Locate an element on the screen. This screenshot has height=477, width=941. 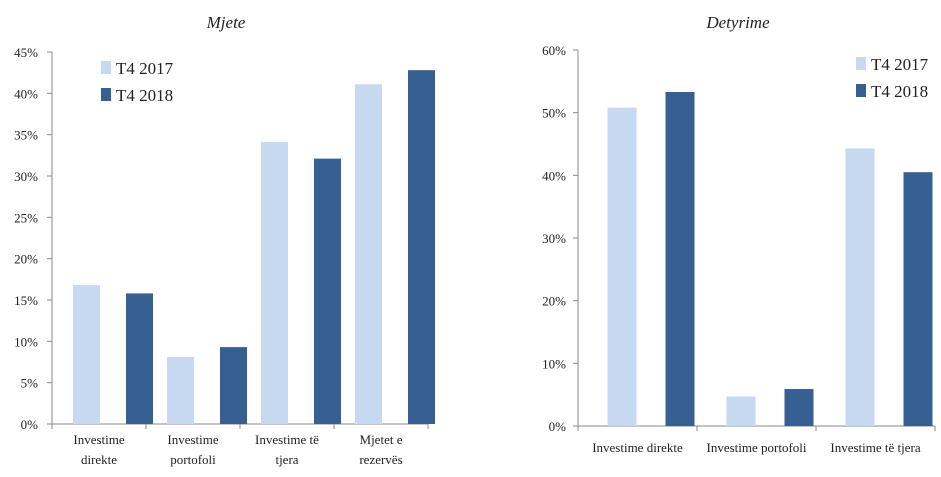
y-tick-label: 50% is located at coordinates (554, 113).